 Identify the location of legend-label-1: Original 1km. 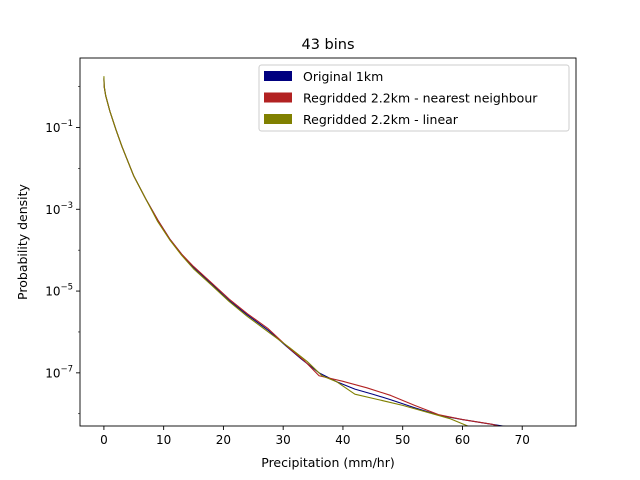
(343, 76).